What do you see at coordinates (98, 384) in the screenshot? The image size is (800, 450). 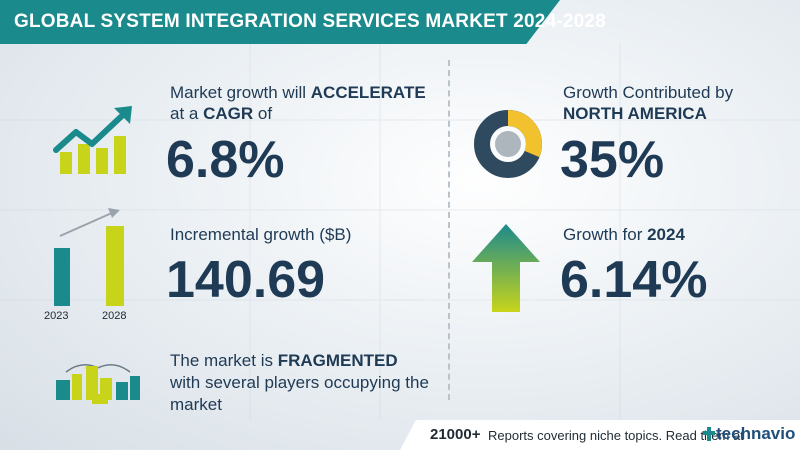 I see `city-buildings-icon` at bounding box center [98, 384].